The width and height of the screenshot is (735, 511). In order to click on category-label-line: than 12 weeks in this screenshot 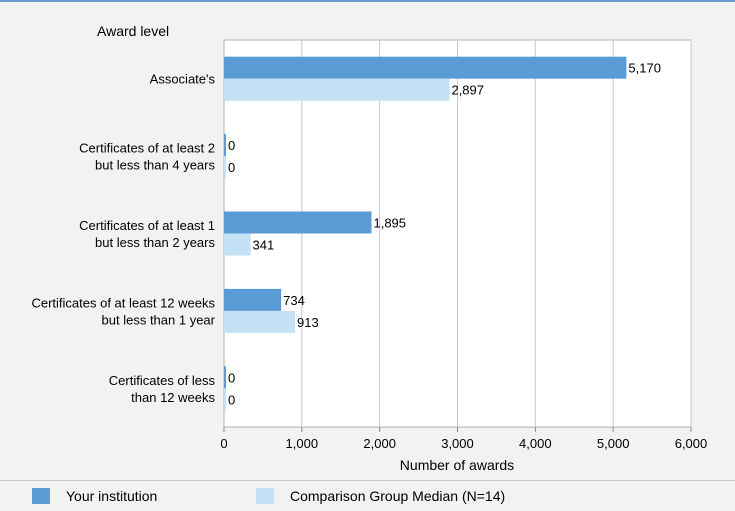, I will do `click(173, 397)`.